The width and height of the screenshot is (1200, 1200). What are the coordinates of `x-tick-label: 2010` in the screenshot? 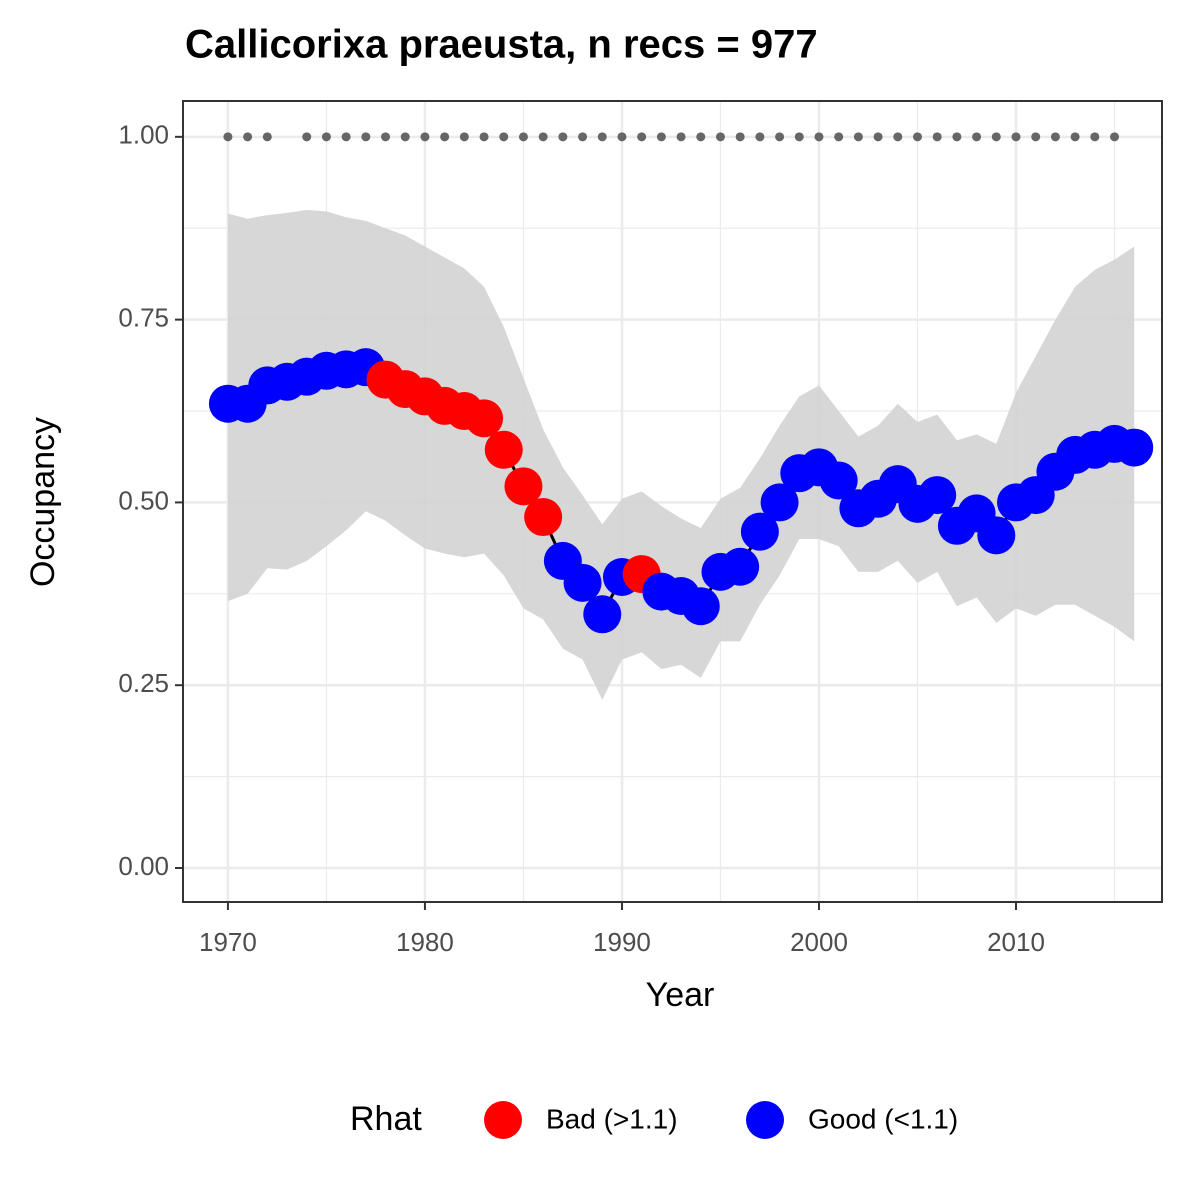 It's located at (1016, 942).